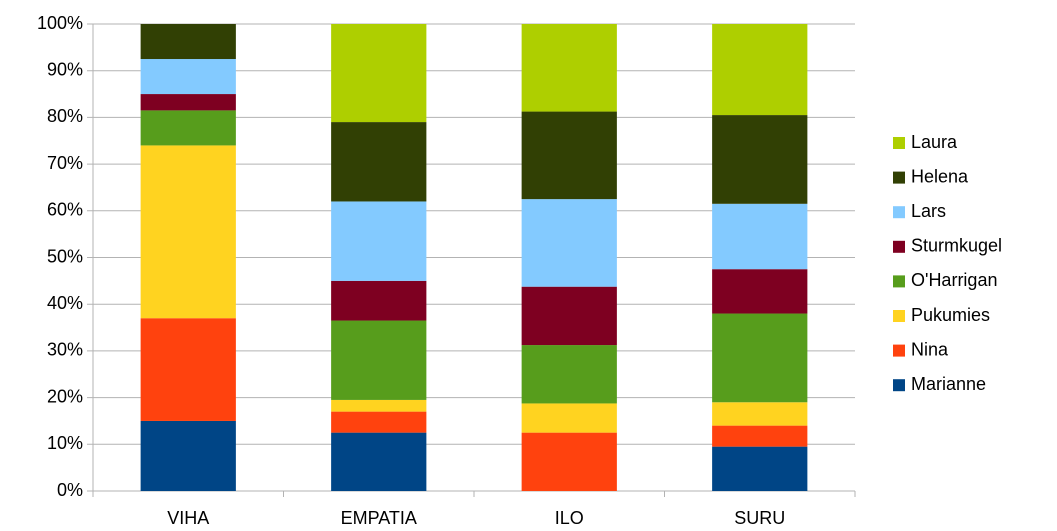  I want to click on y-tick-label: 30%, so click(65, 350).